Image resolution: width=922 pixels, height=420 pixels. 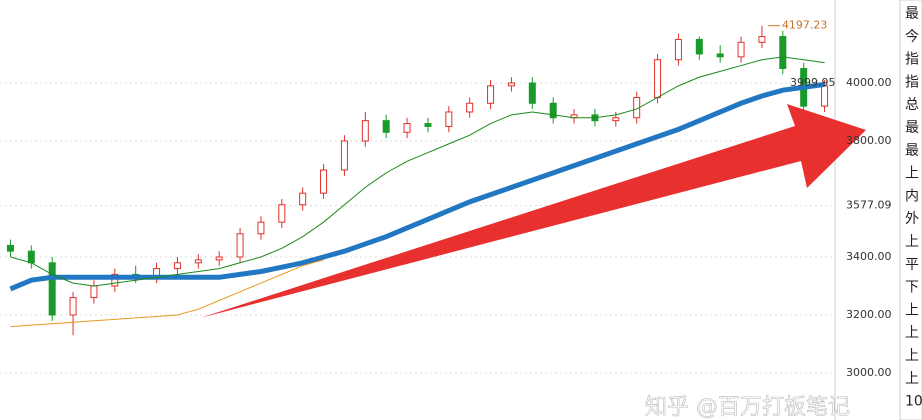 What do you see at coordinates (869, 314) in the screenshot?
I see `y-tick-label: 3200.00` at bounding box center [869, 314].